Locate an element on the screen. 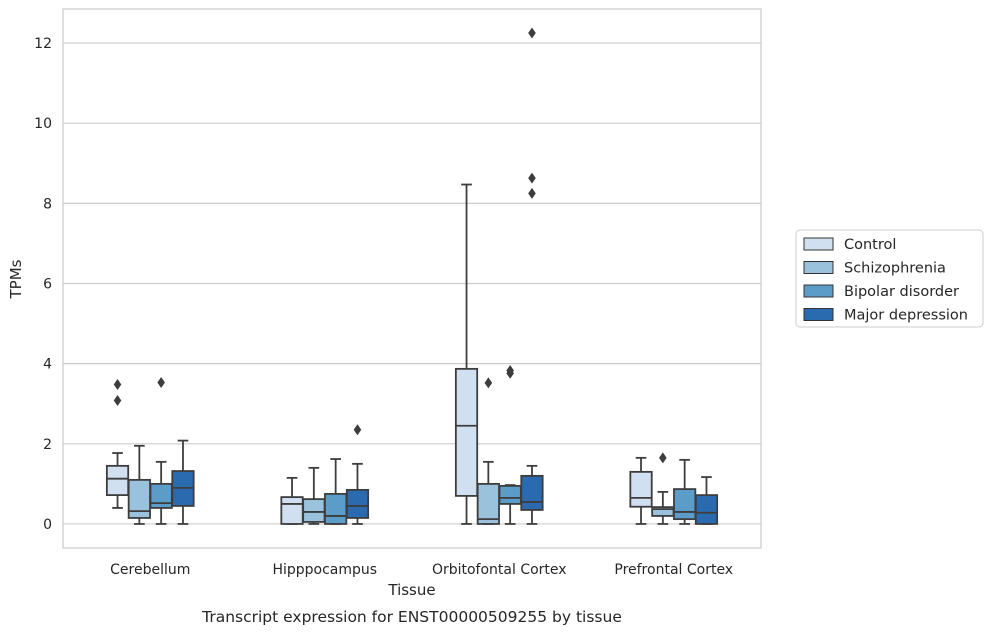  y-tick-label: 0 is located at coordinates (47, 525).